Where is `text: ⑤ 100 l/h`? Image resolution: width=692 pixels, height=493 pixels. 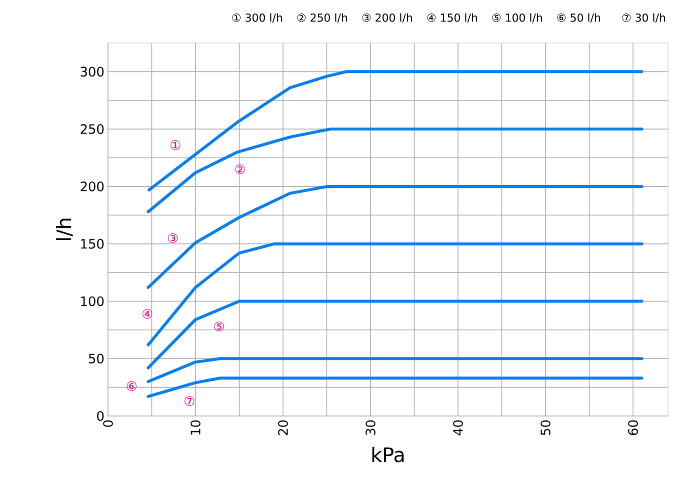
text: ⑤ 100 l/h is located at coordinates (517, 18).